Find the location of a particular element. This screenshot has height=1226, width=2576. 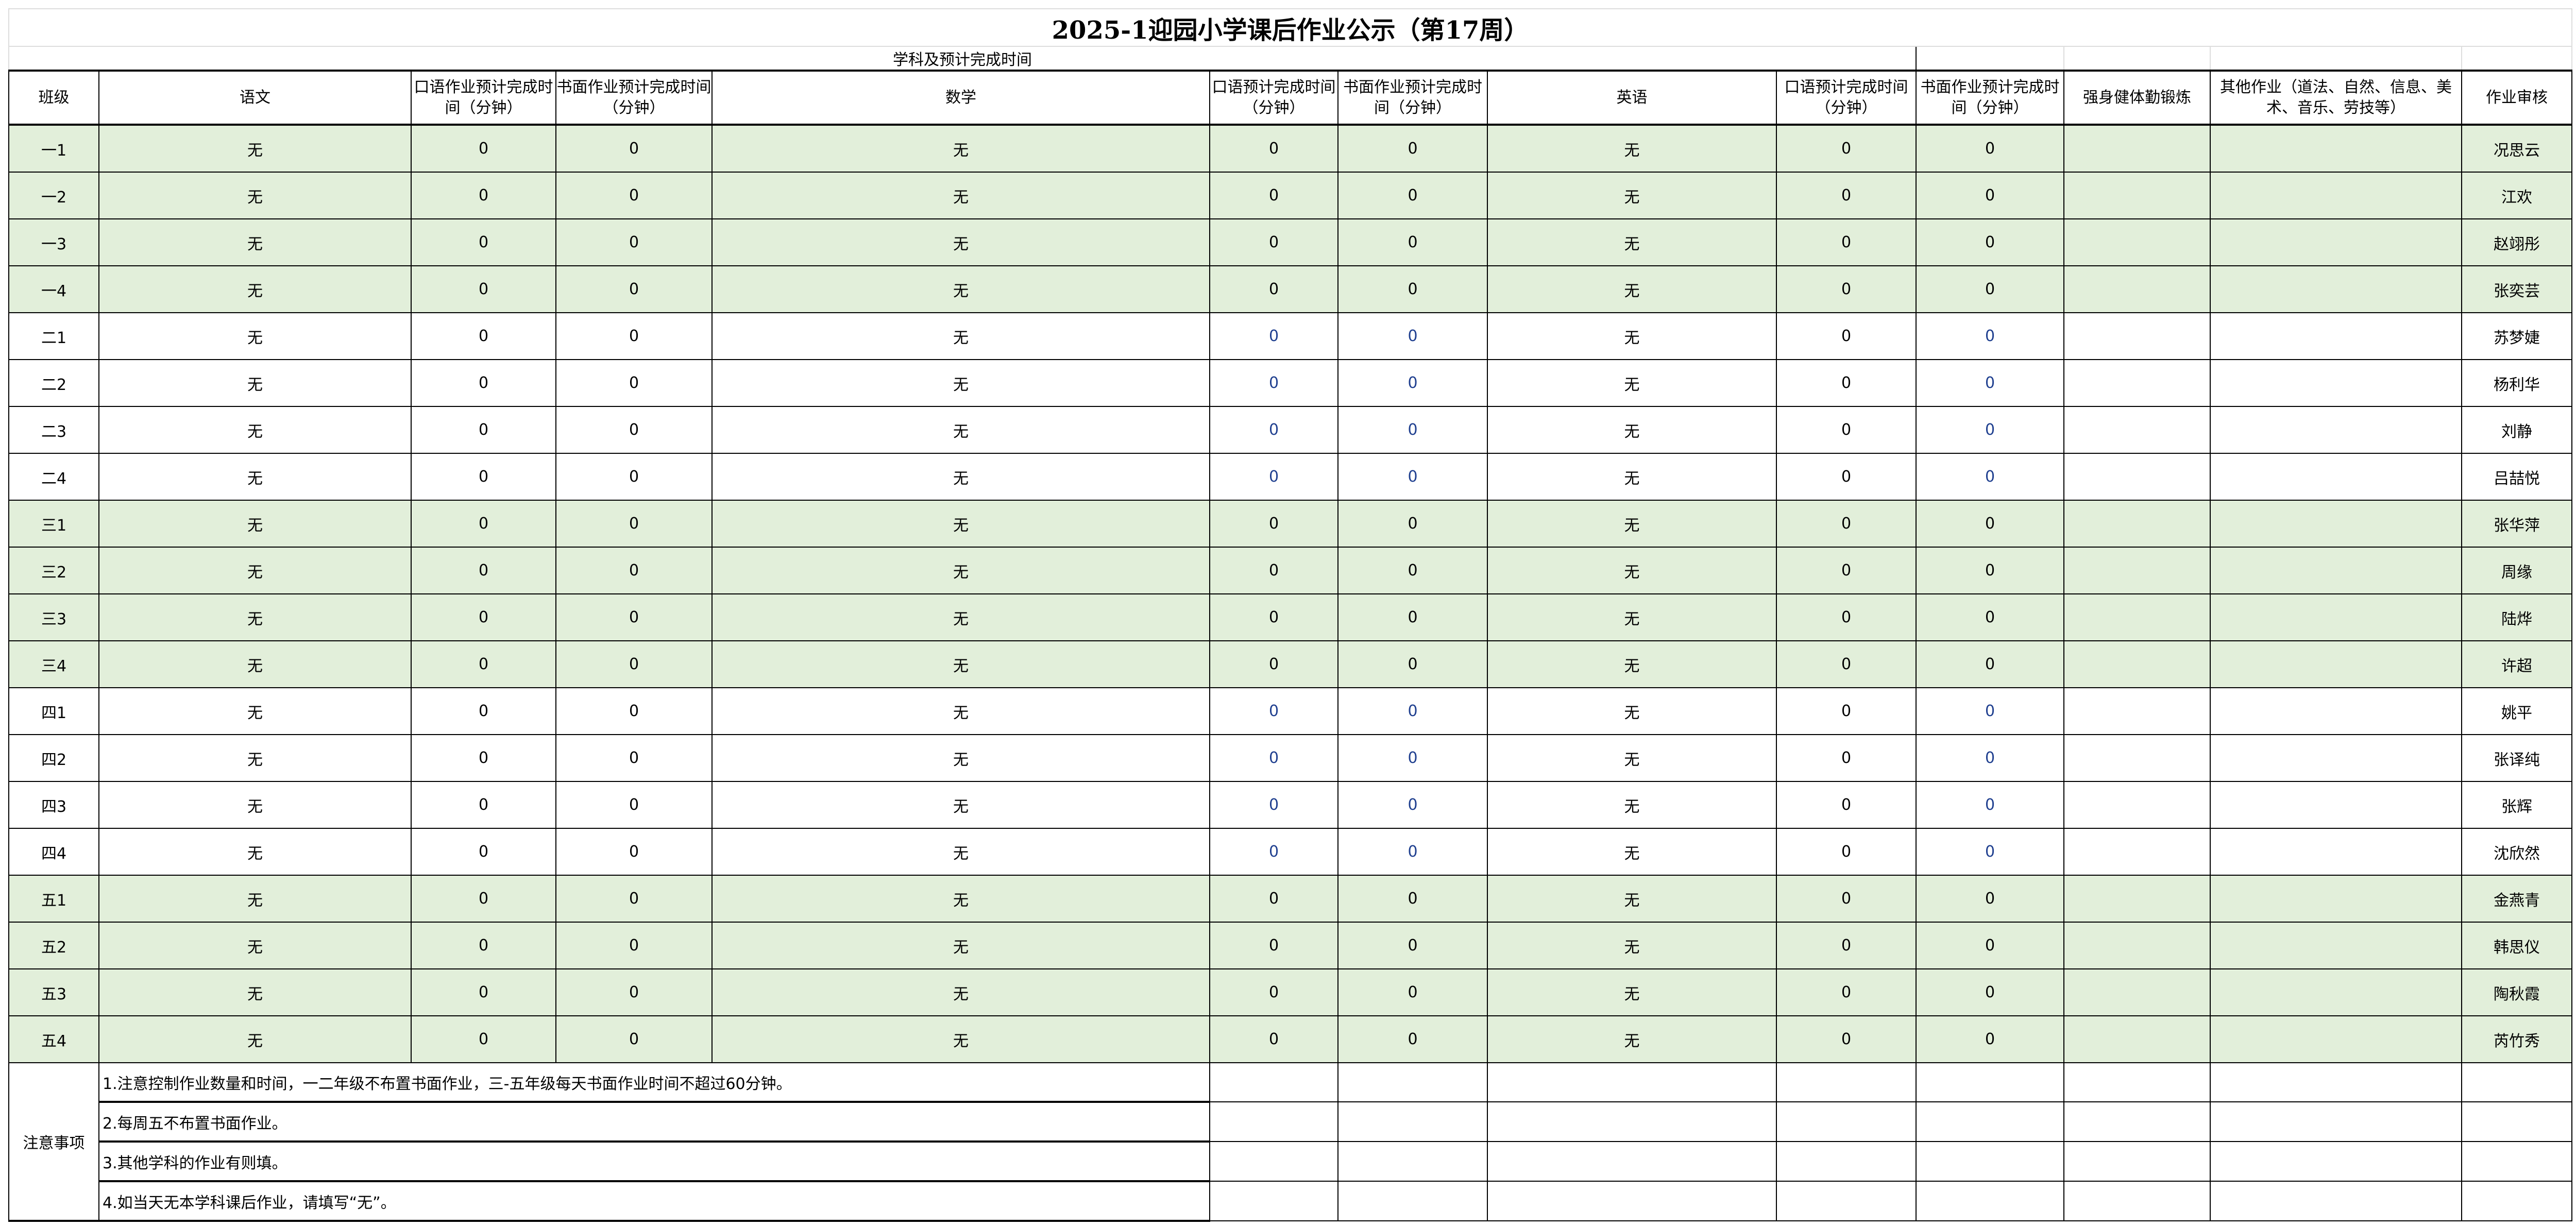

cell-class: 二1 is located at coordinates (53, 336).